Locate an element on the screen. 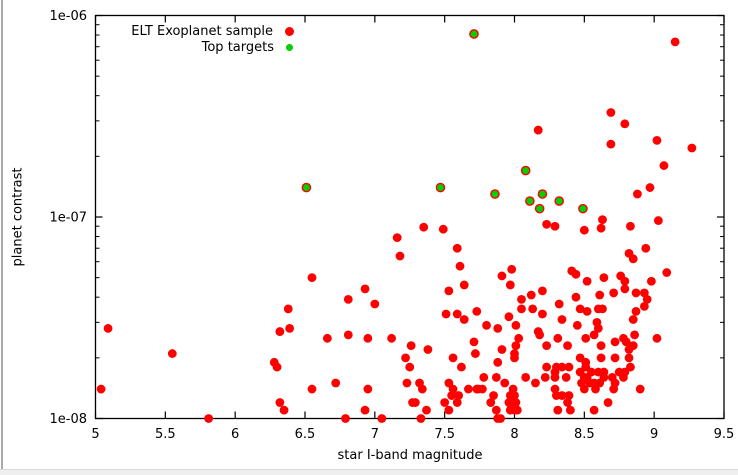 Image resolution: width=738 pixels, height=475 pixels. x-tick-label: 9.5 is located at coordinates (724, 434).